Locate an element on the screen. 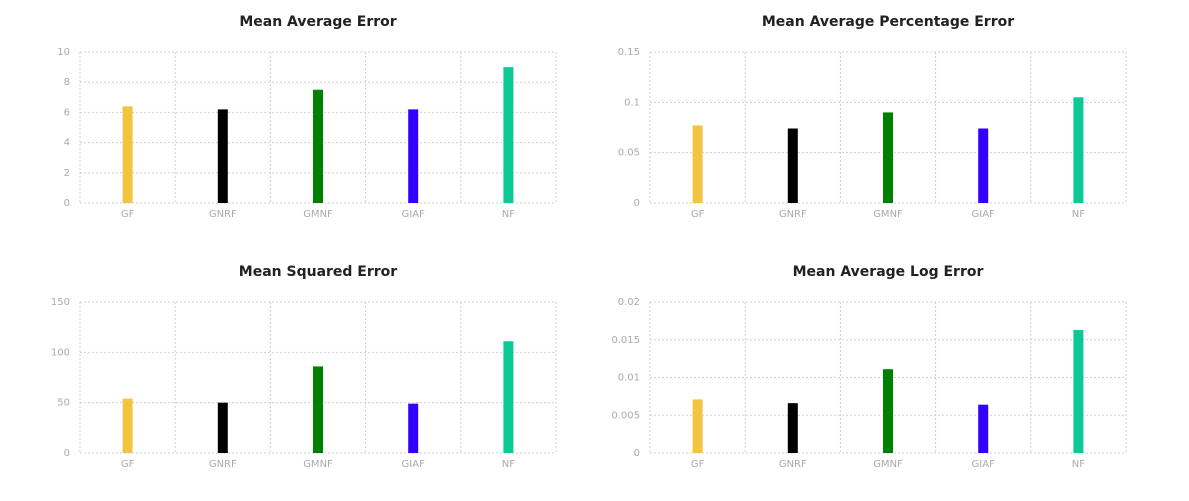 This screenshot has width=1189, height=501. y-tick-label: 0.005 is located at coordinates (625, 415).